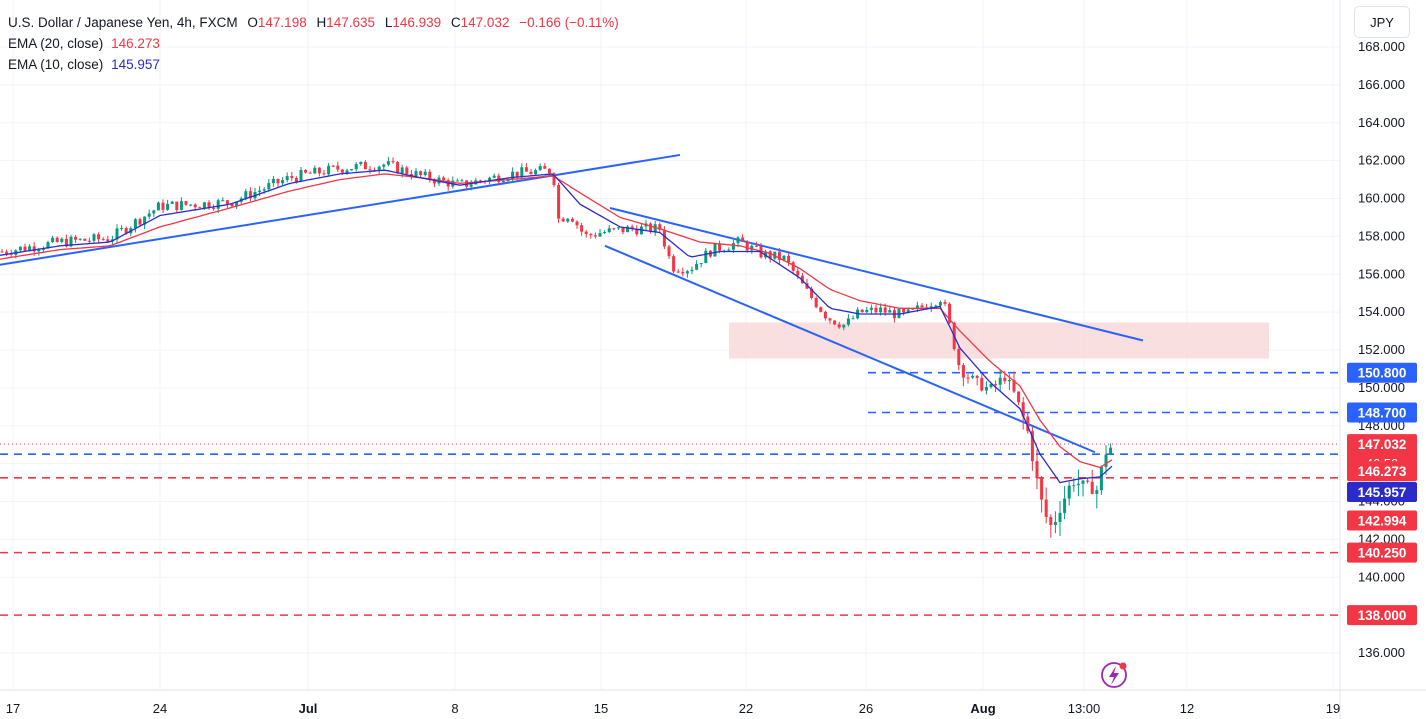 The height and width of the screenshot is (719, 1426). Describe the element at coordinates (313, 64) in the screenshot. I see `ema10-row: EMA (10, close) 145.957` at that location.